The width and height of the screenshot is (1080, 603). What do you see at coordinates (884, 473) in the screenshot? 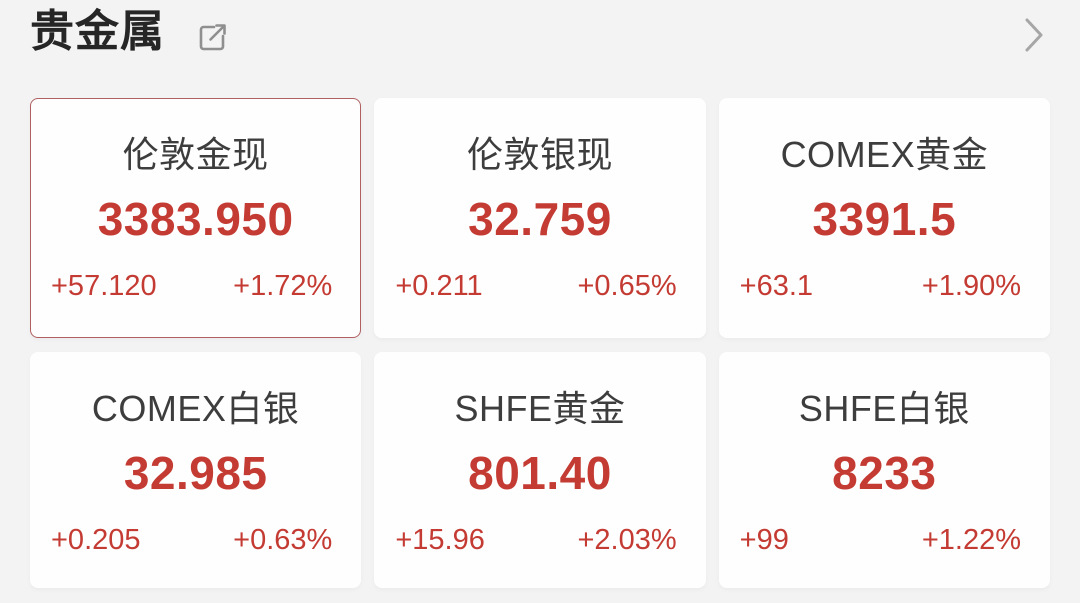
I see `price-value: 8233` at bounding box center [884, 473].